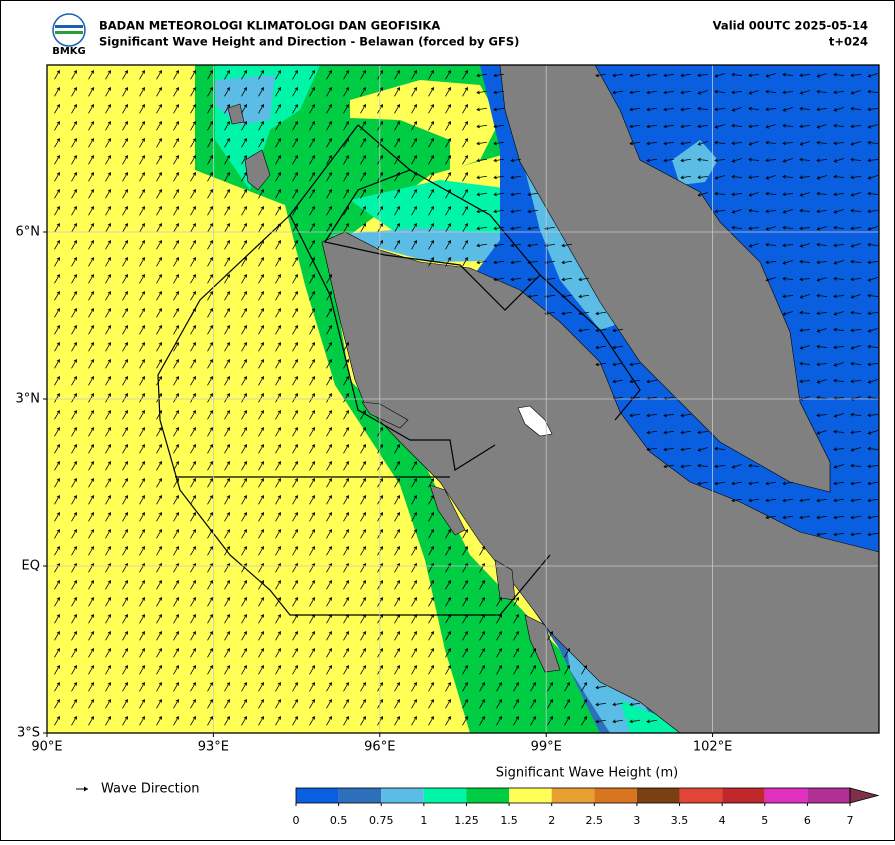  Describe the element at coordinates (790, 26) in the screenshot. I see `valid-time: Valid 00UTC 2025-05-14` at that location.